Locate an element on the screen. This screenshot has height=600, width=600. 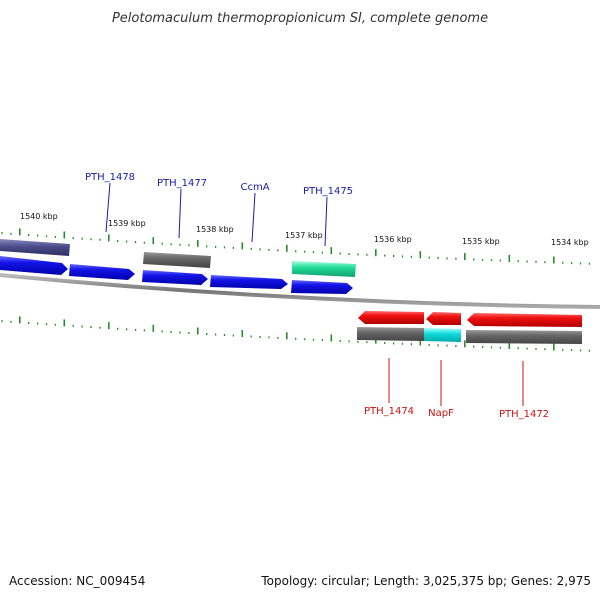
kbp-marker: 1537 kbp is located at coordinates (304, 235).